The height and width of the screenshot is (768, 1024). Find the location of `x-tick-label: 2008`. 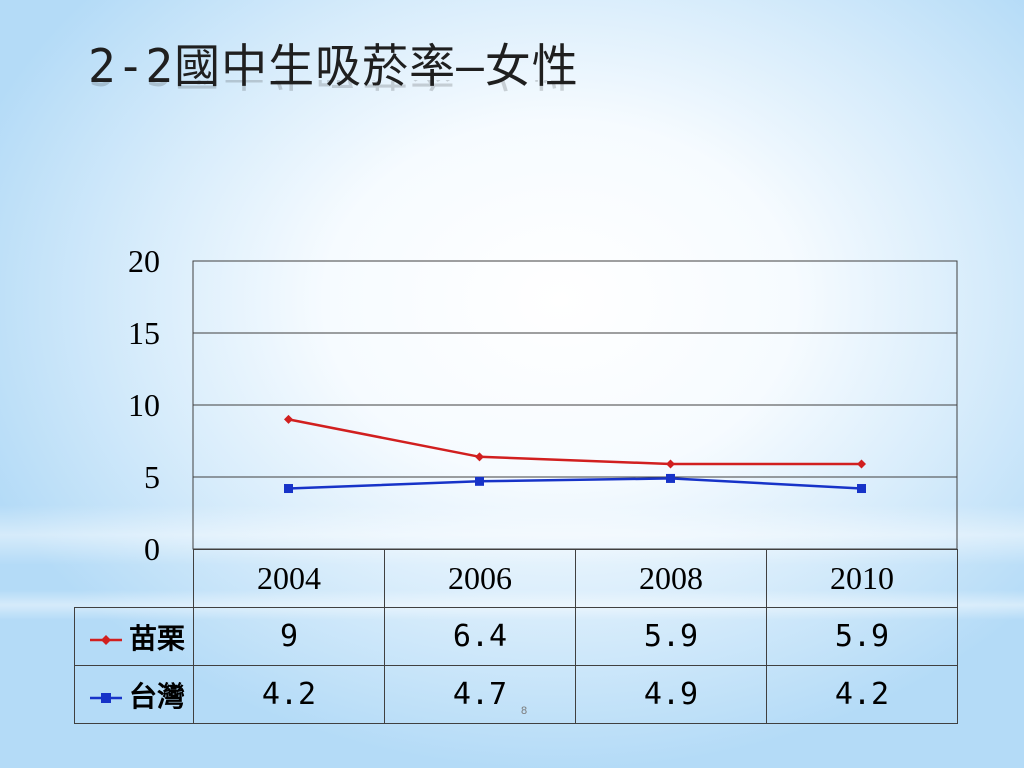

x-tick-label: 2008 is located at coordinates (671, 578).